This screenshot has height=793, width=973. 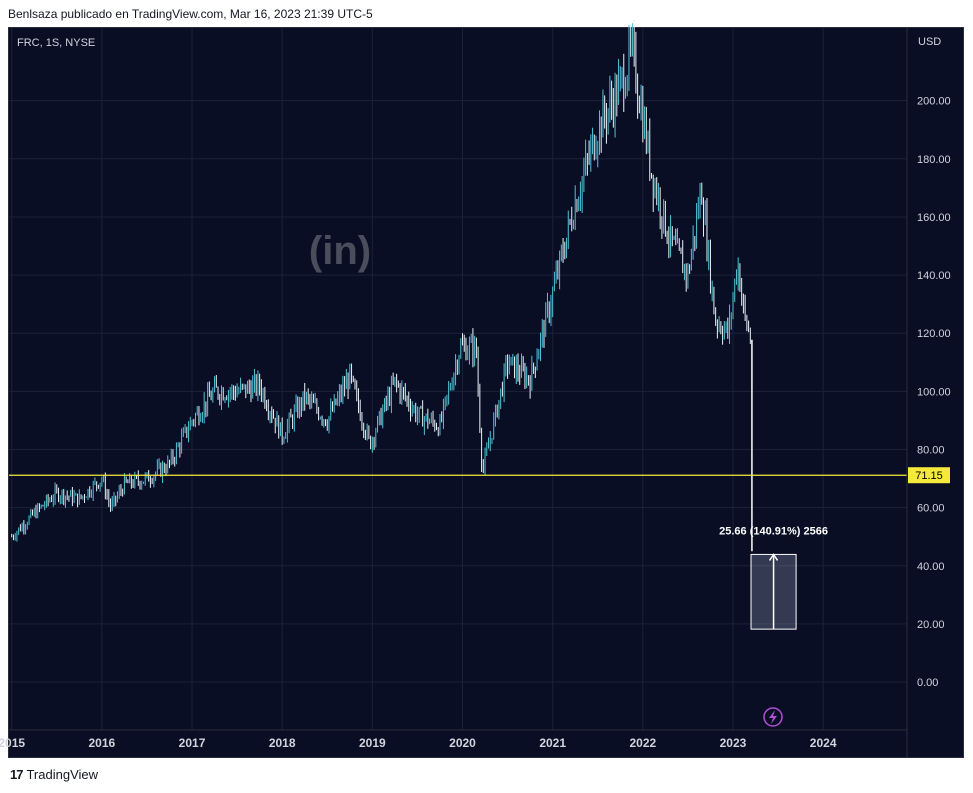 I want to click on x-axis: 2015 2016 2017 2018 2019 2020 2021 2022 2023 2024, so click(x=453, y=739).